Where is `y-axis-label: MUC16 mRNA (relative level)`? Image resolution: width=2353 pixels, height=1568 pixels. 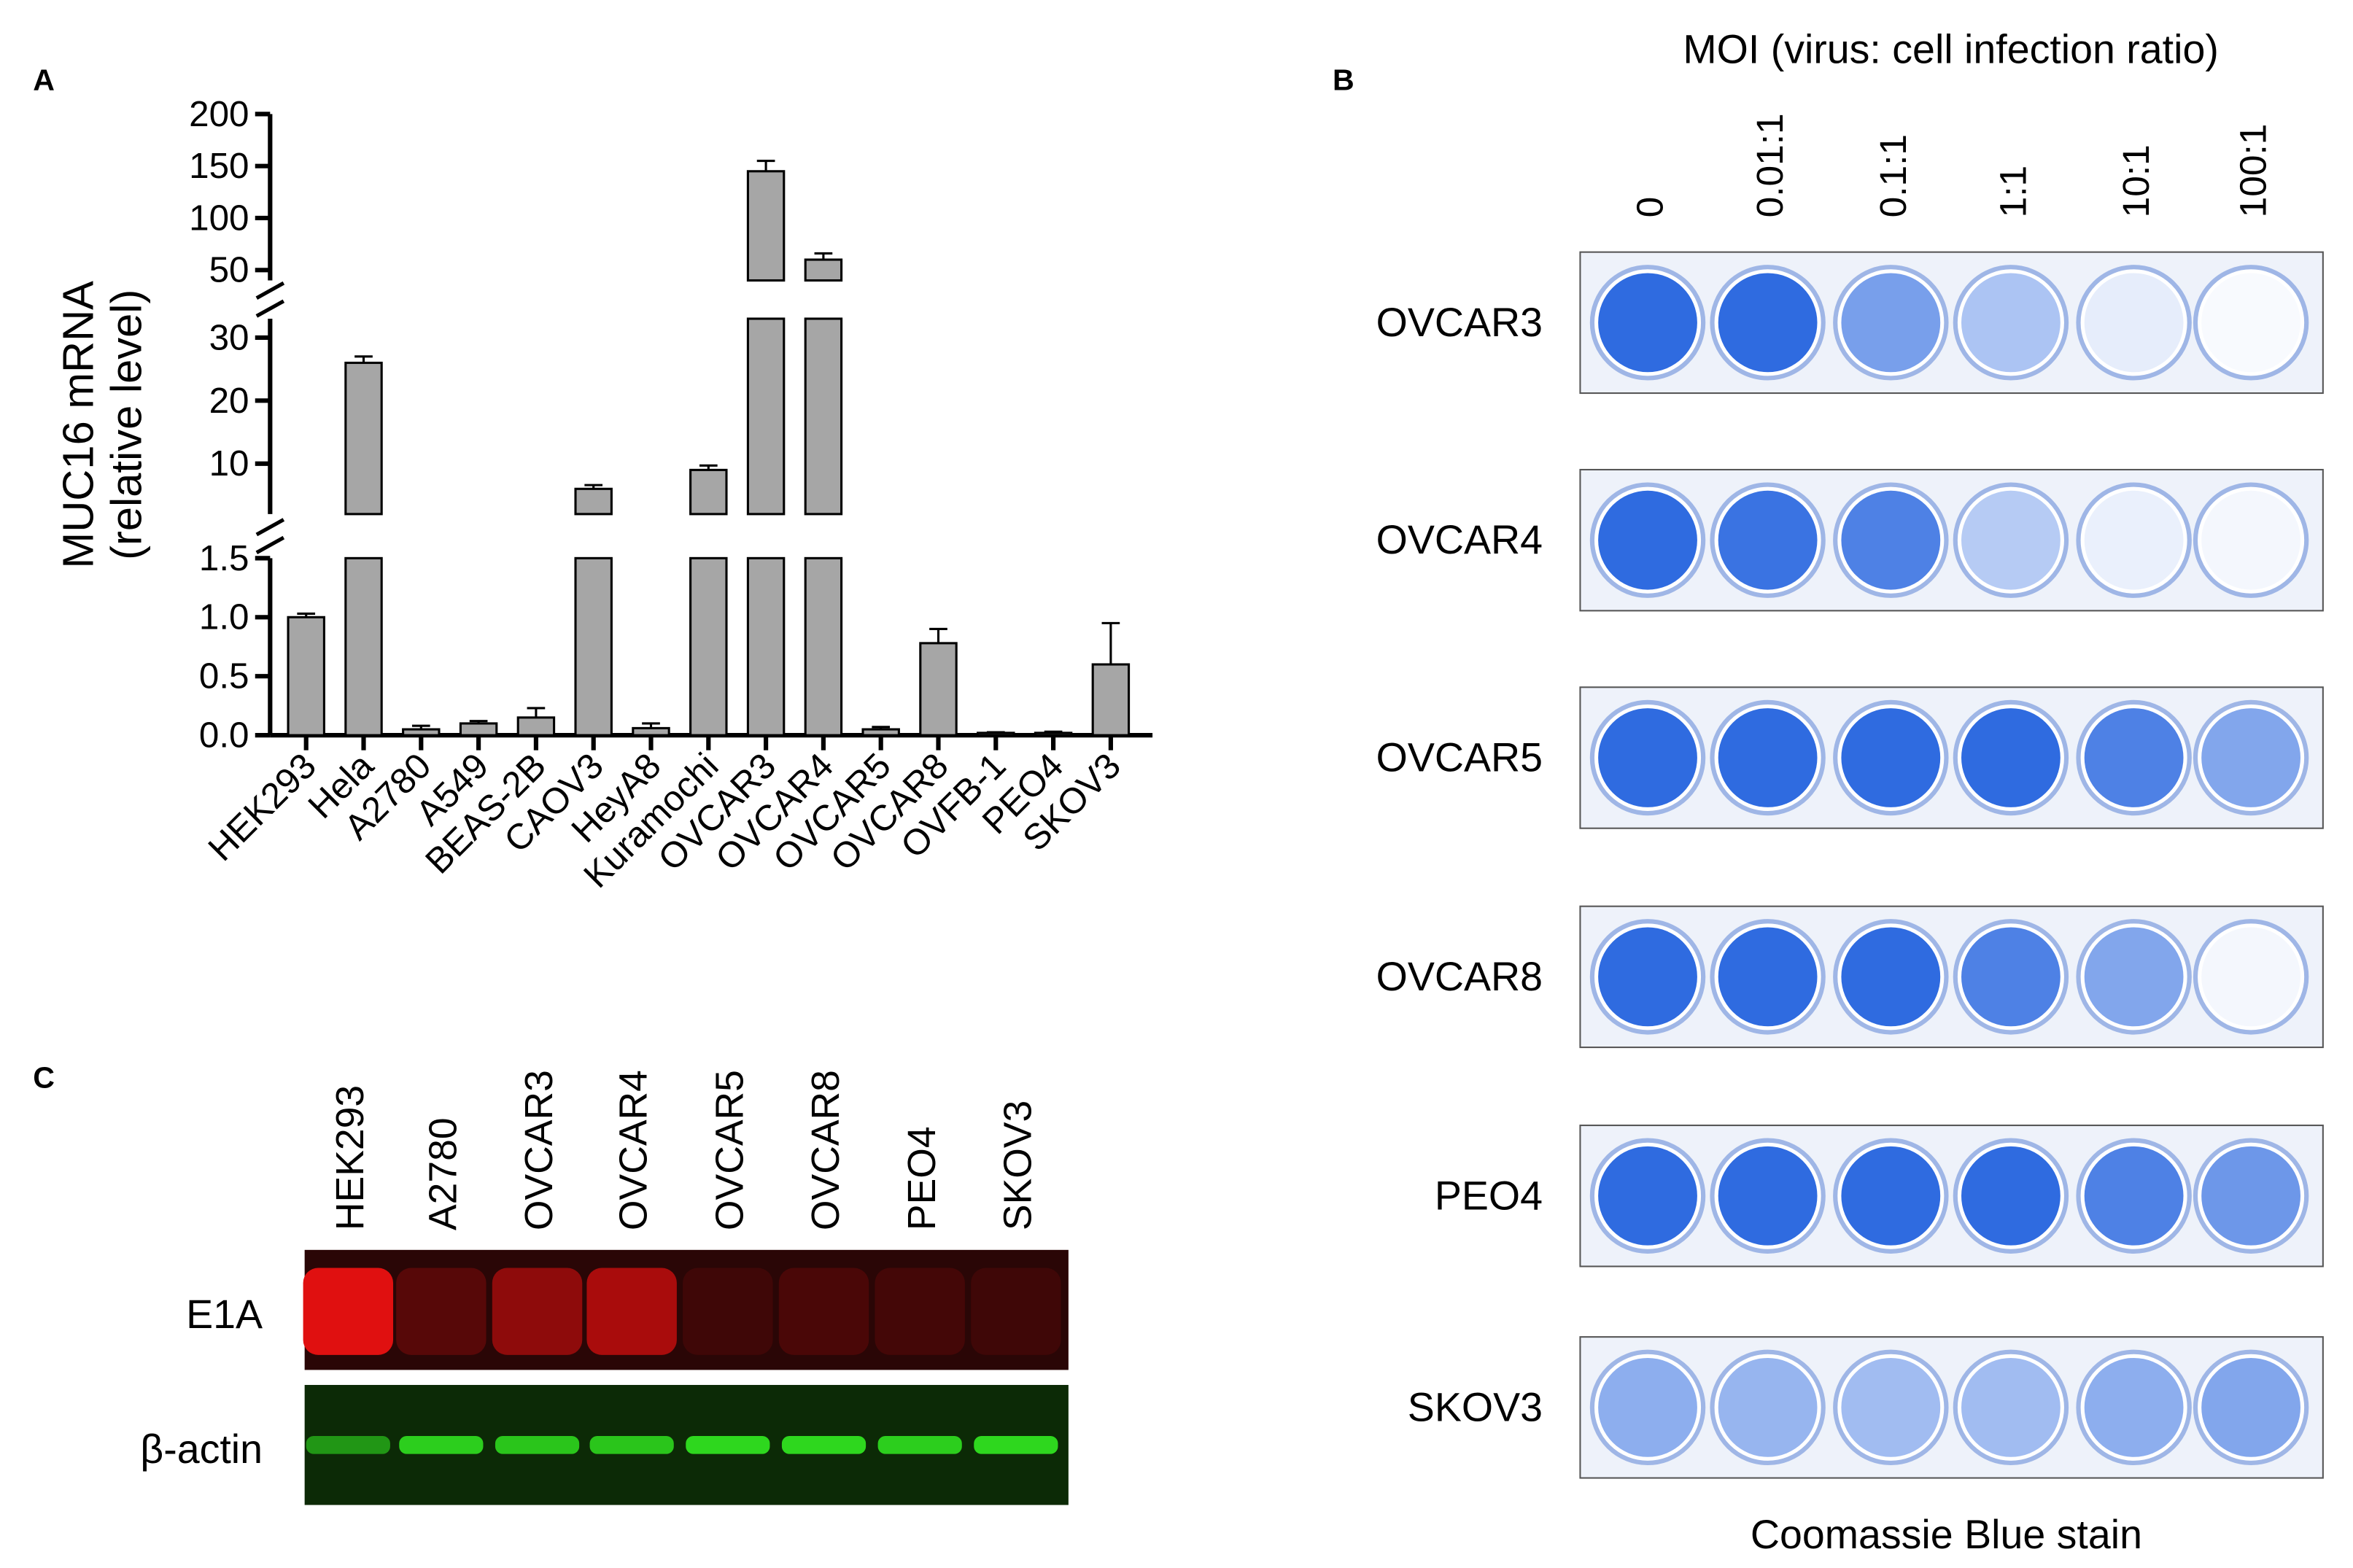
y-axis-label: MUC16 mRNA (relative level) is located at coordinates (102, 425).